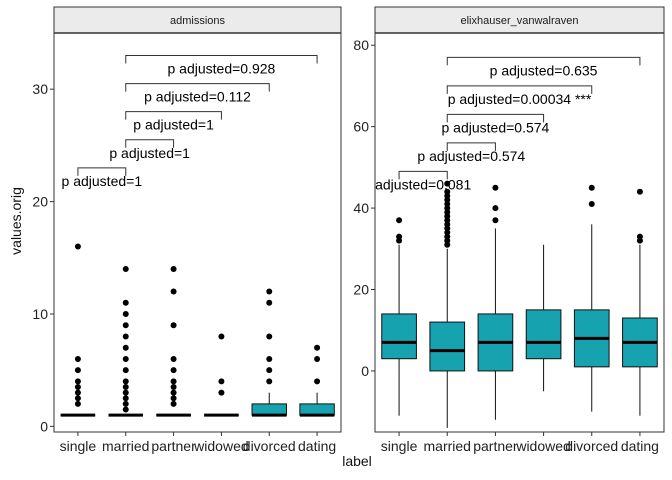 The width and height of the screenshot is (672, 480). I want to click on facet-2-x-tick-label: married, so click(447, 446).